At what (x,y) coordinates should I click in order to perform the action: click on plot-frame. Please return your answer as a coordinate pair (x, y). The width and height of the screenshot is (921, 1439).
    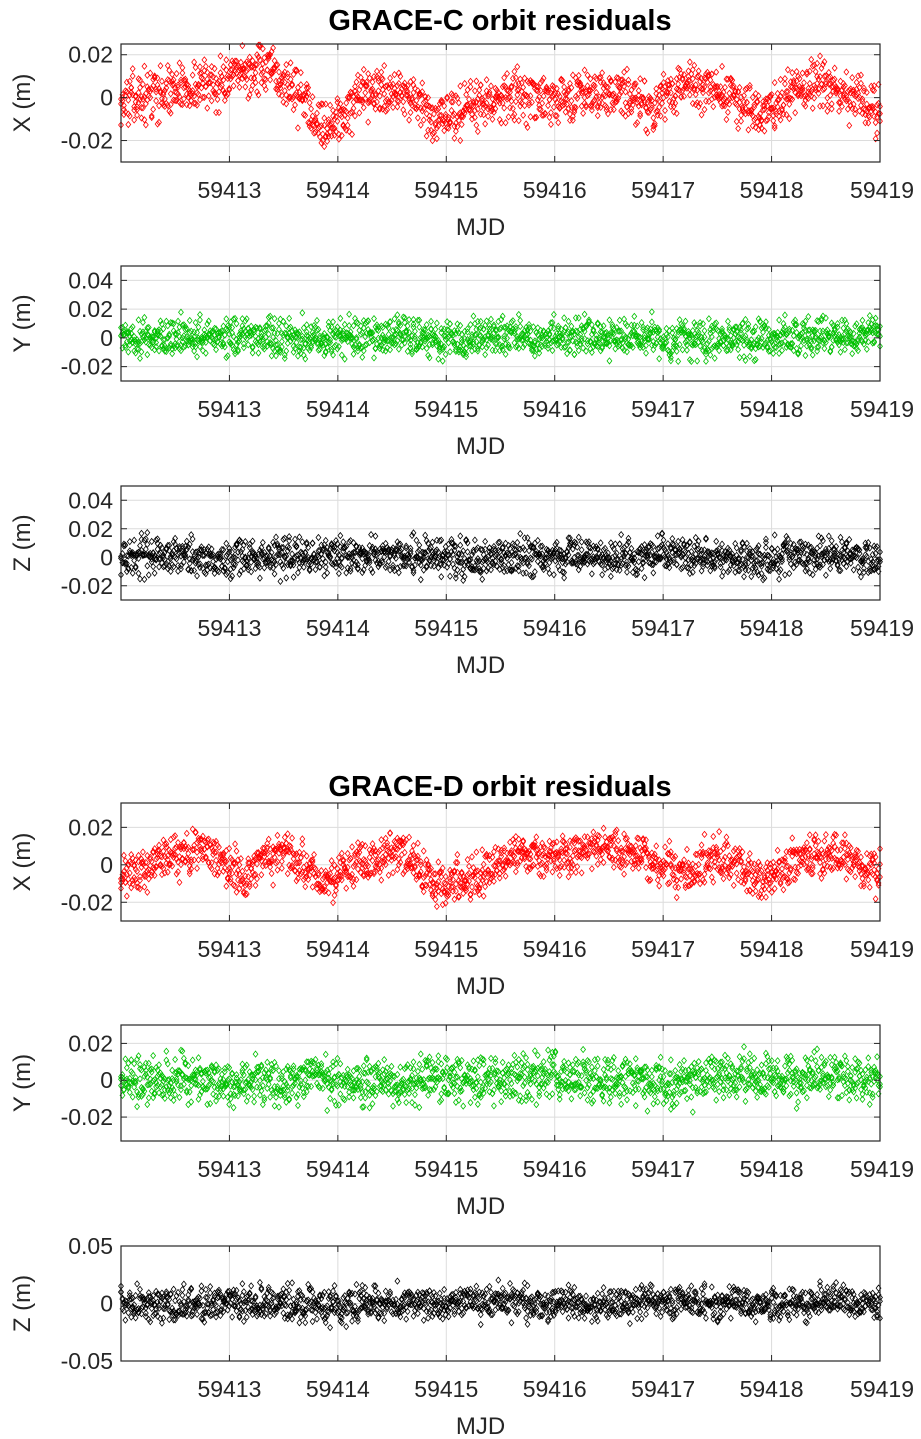
    Looking at the image, I should click on (500, 323).